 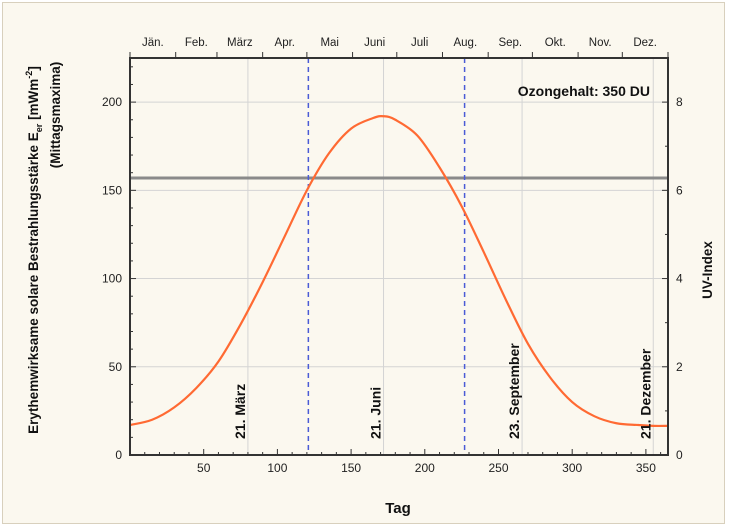 I want to click on y2-tick-label: 8, so click(x=679, y=102).